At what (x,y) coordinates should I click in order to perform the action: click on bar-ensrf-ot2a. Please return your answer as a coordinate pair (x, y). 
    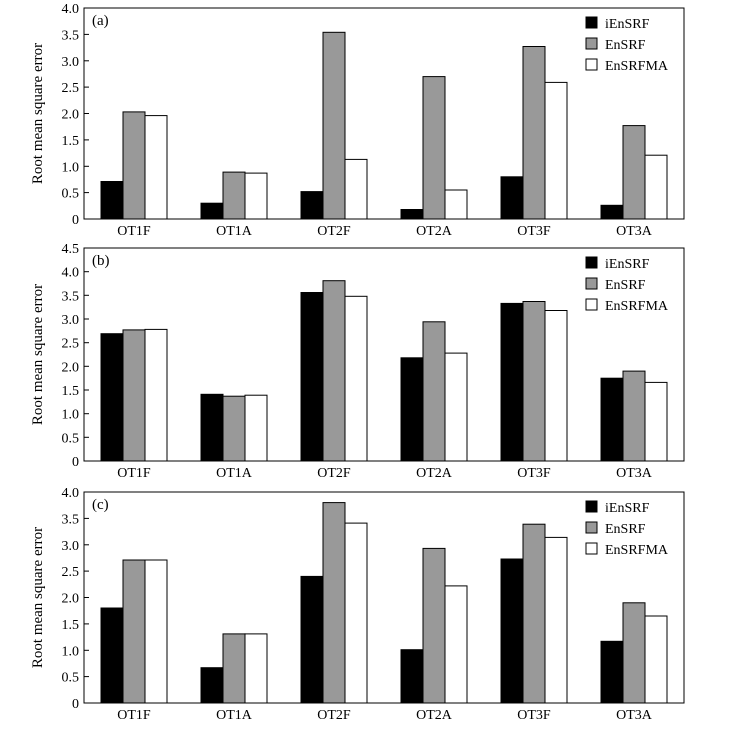
    Looking at the image, I should click on (434, 625).